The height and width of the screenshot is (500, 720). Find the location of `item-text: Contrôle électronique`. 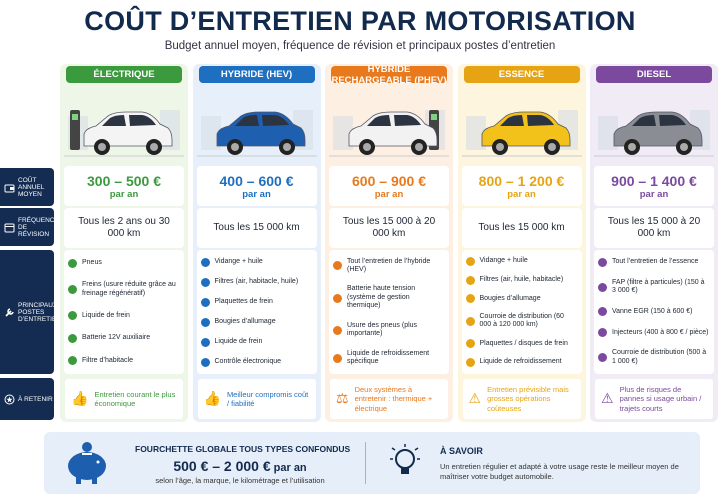

item-text: Contrôle électronique is located at coordinates (248, 361).